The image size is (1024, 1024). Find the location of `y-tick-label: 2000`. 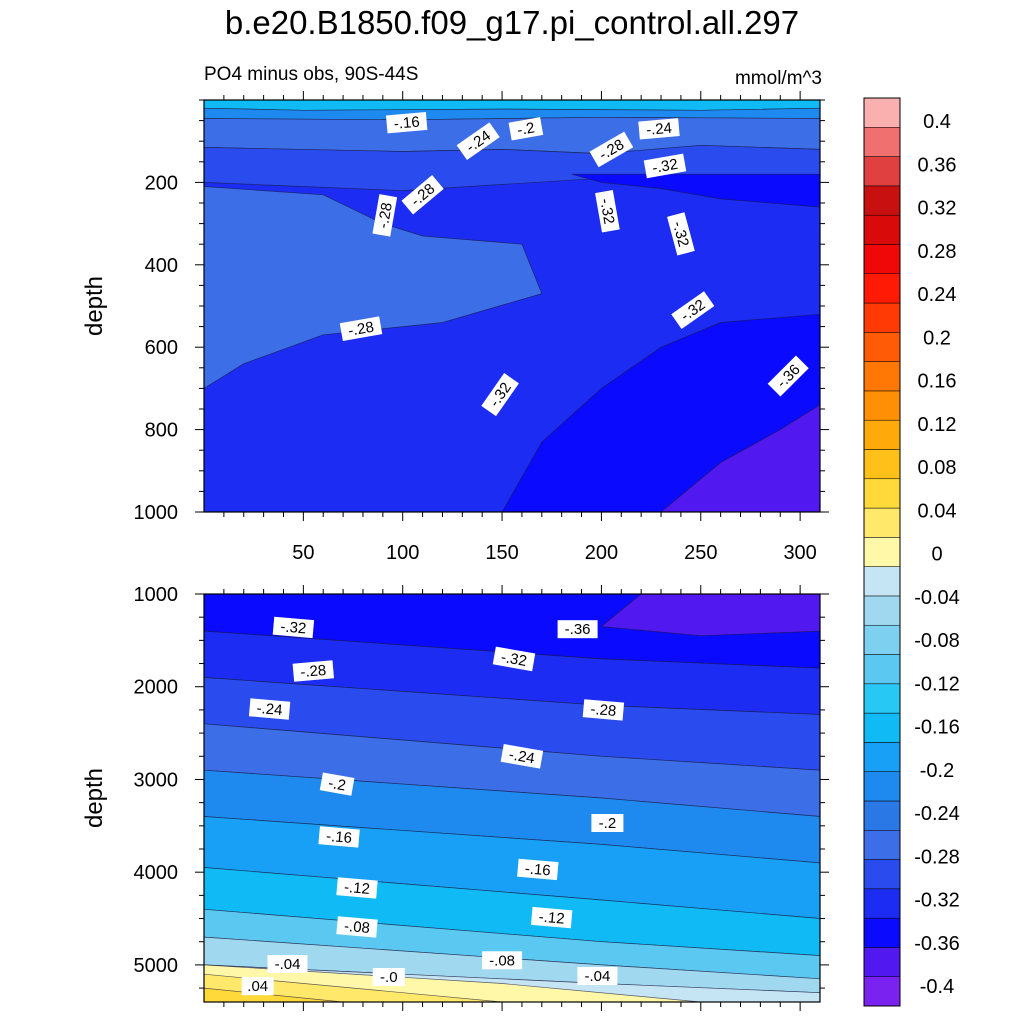

y-tick-label: 2000 is located at coordinates (156, 688).